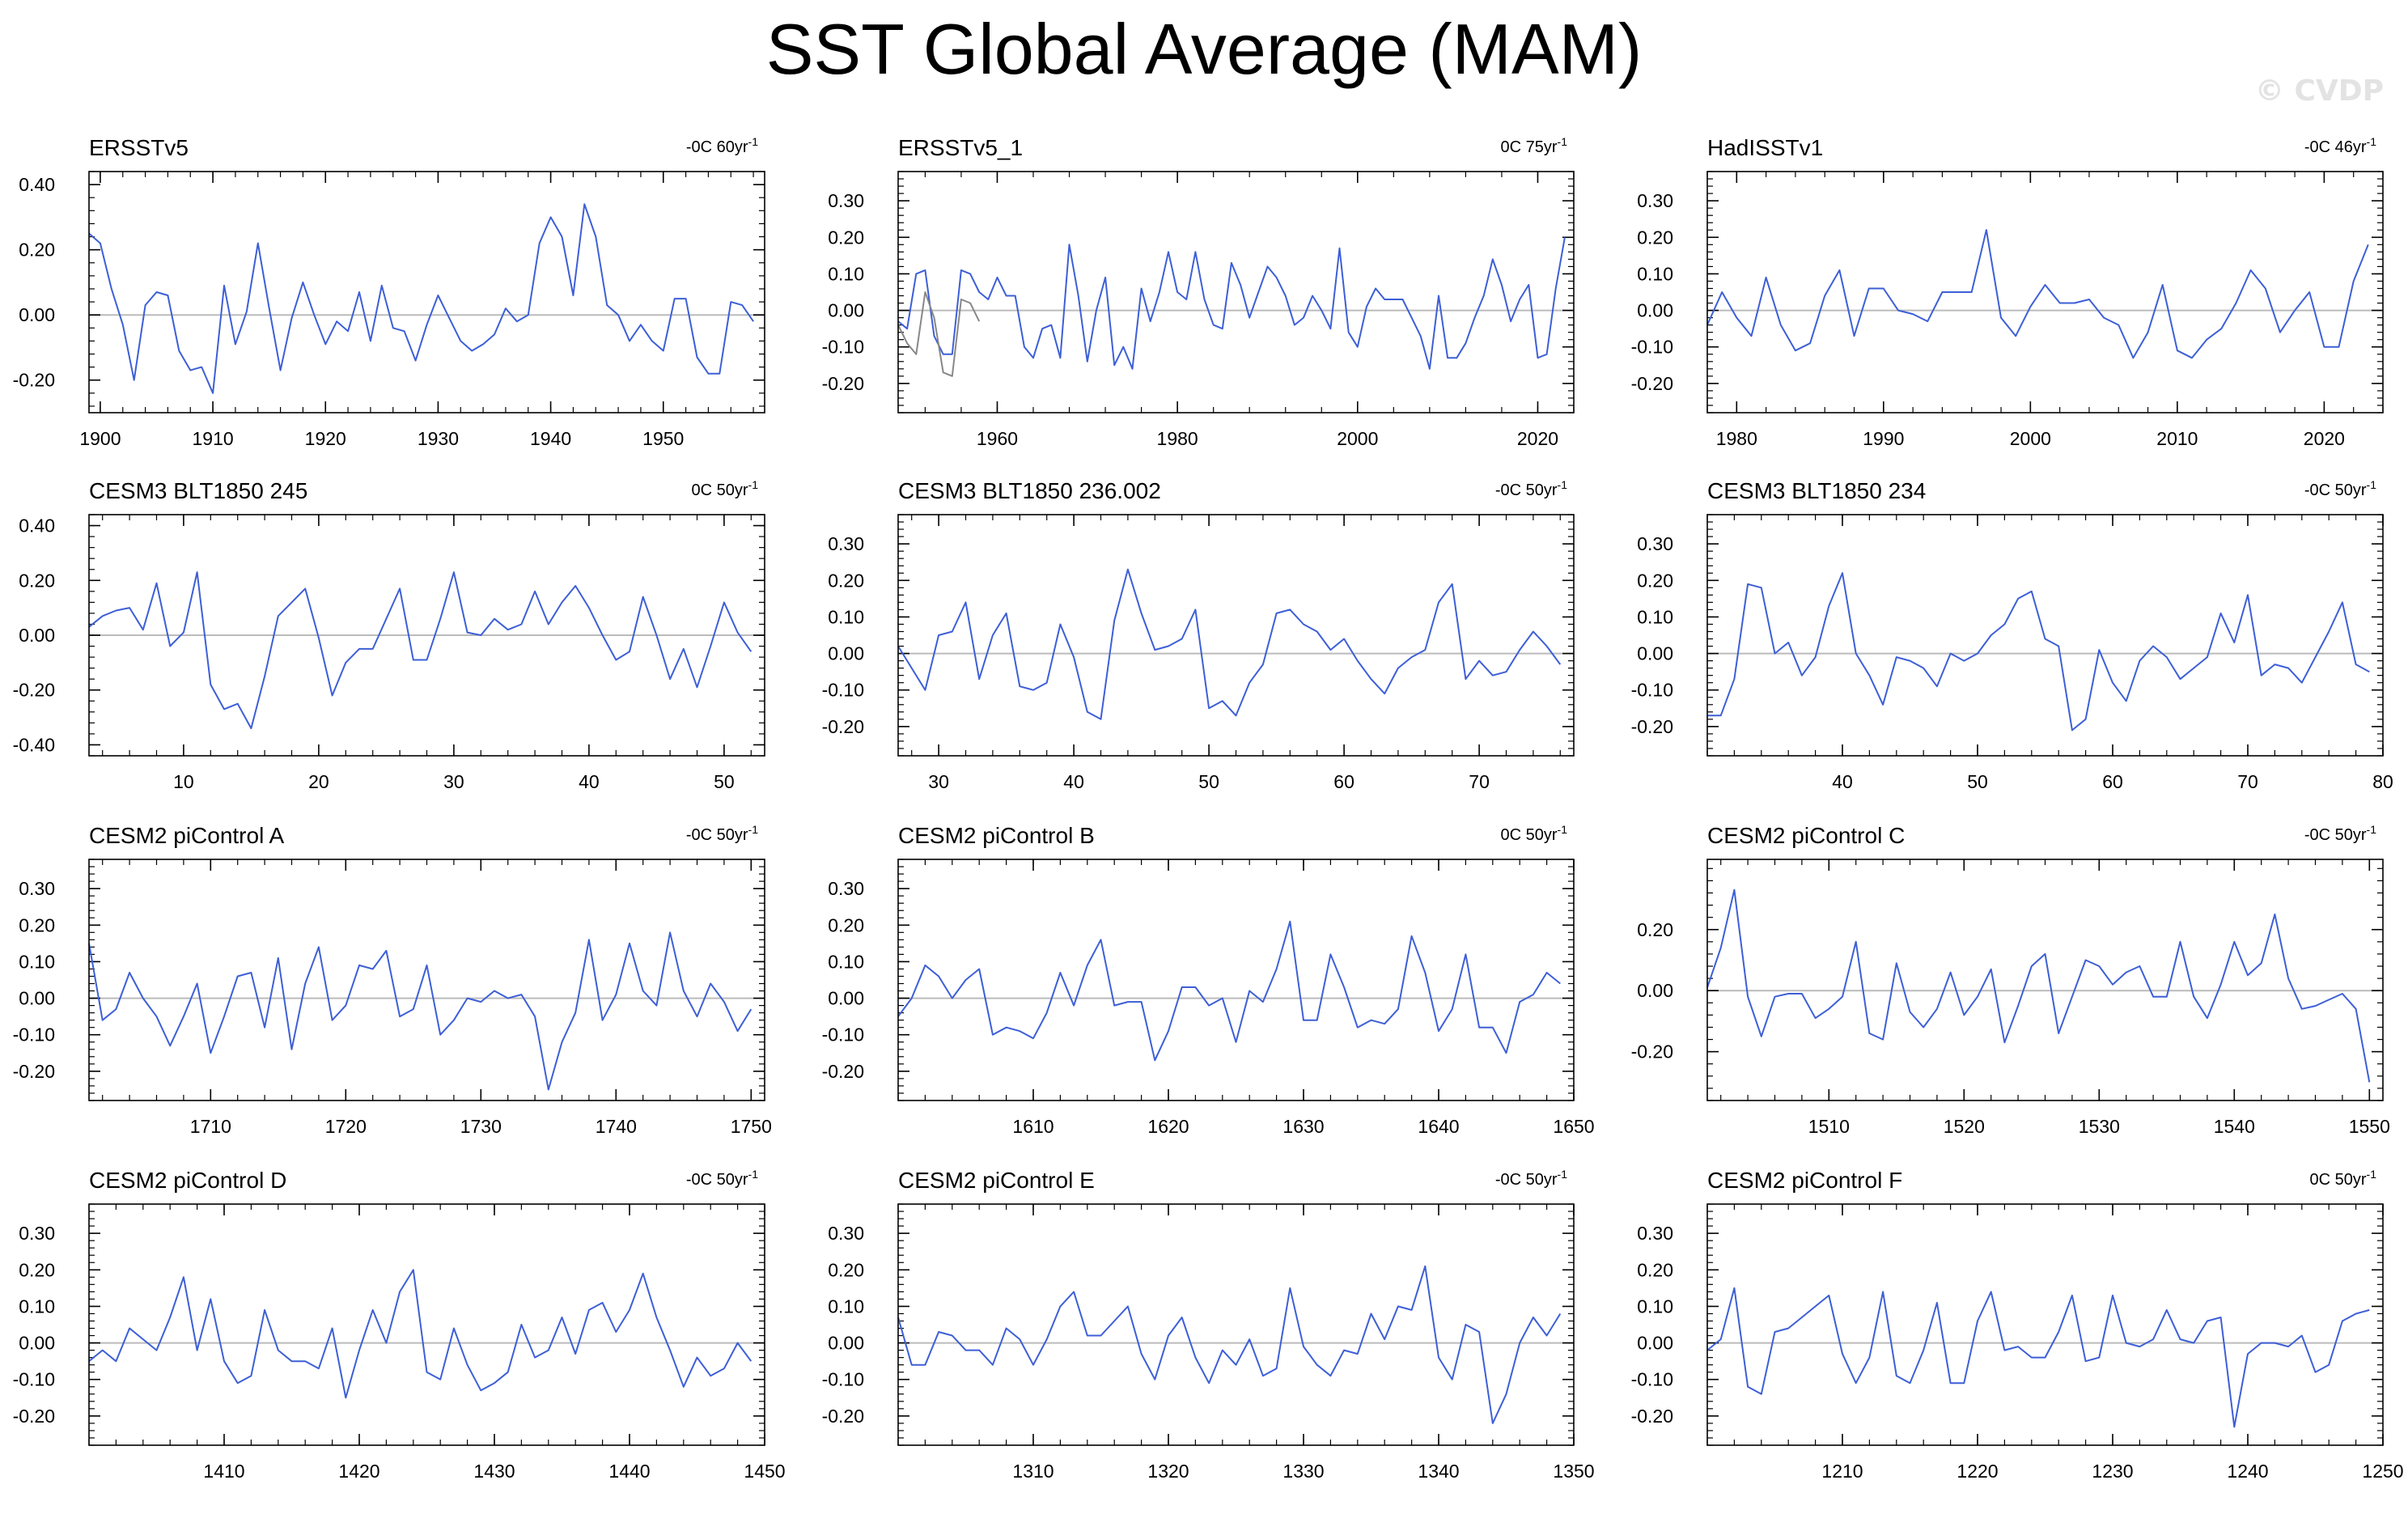 The image size is (2408, 1514). I want to click on x-tick-label: 1520, so click(1964, 1127).